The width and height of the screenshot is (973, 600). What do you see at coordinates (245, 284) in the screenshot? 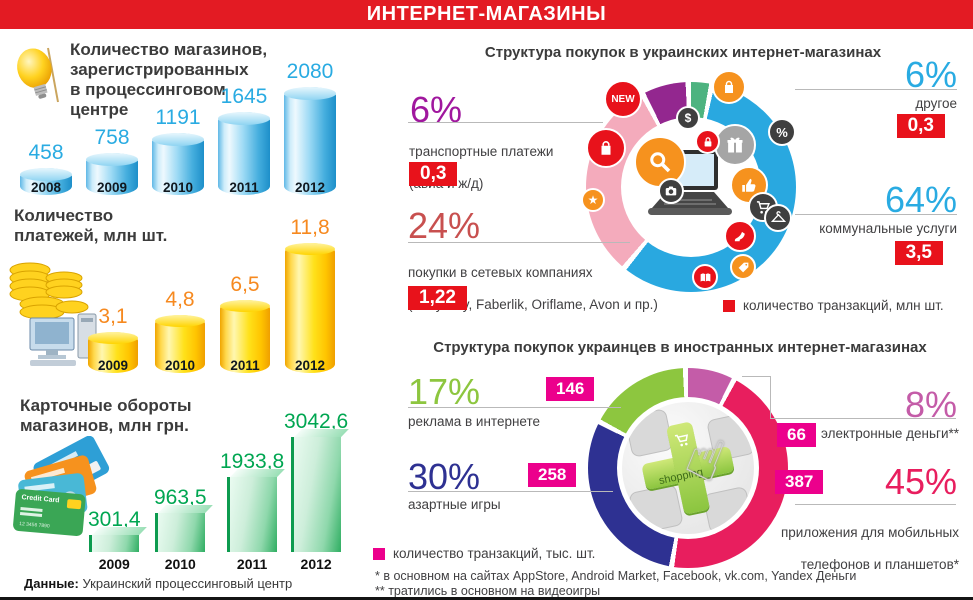
I see `bar-value: 6,5` at bounding box center [245, 284].